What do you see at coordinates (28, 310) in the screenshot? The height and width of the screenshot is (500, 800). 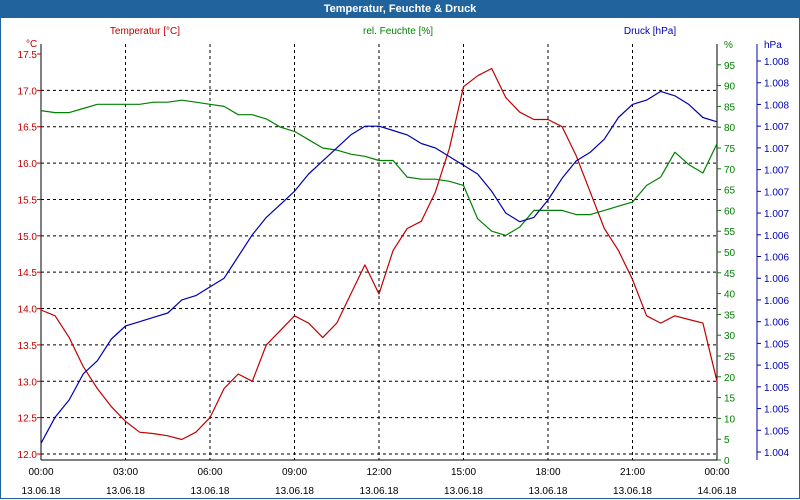 I see `temp-tick-label: 14.0` at bounding box center [28, 310].